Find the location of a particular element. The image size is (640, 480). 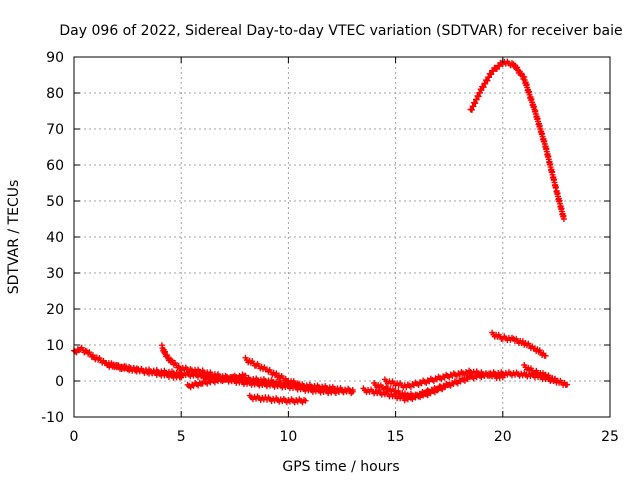

y-tick-label: -10 is located at coordinates (52, 418).